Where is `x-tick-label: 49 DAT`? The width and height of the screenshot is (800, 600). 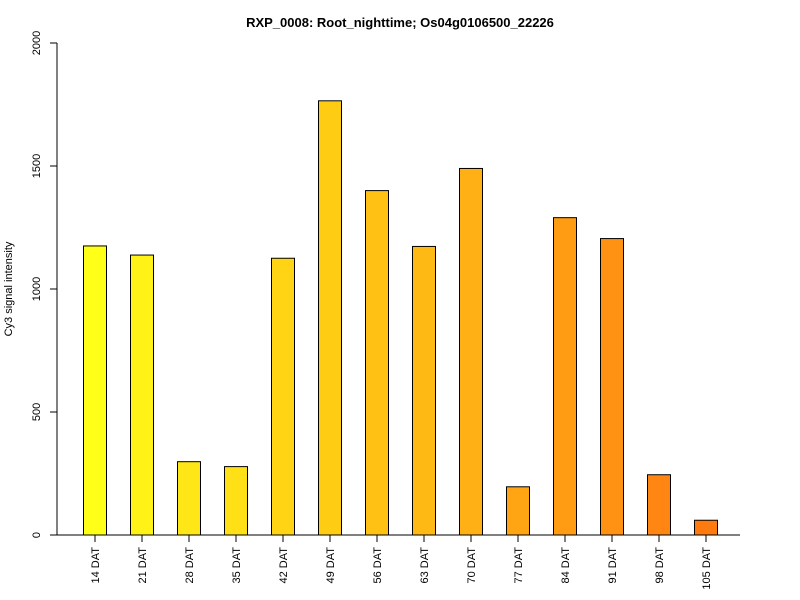 x-tick-label: 49 DAT is located at coordinates (331, 565).